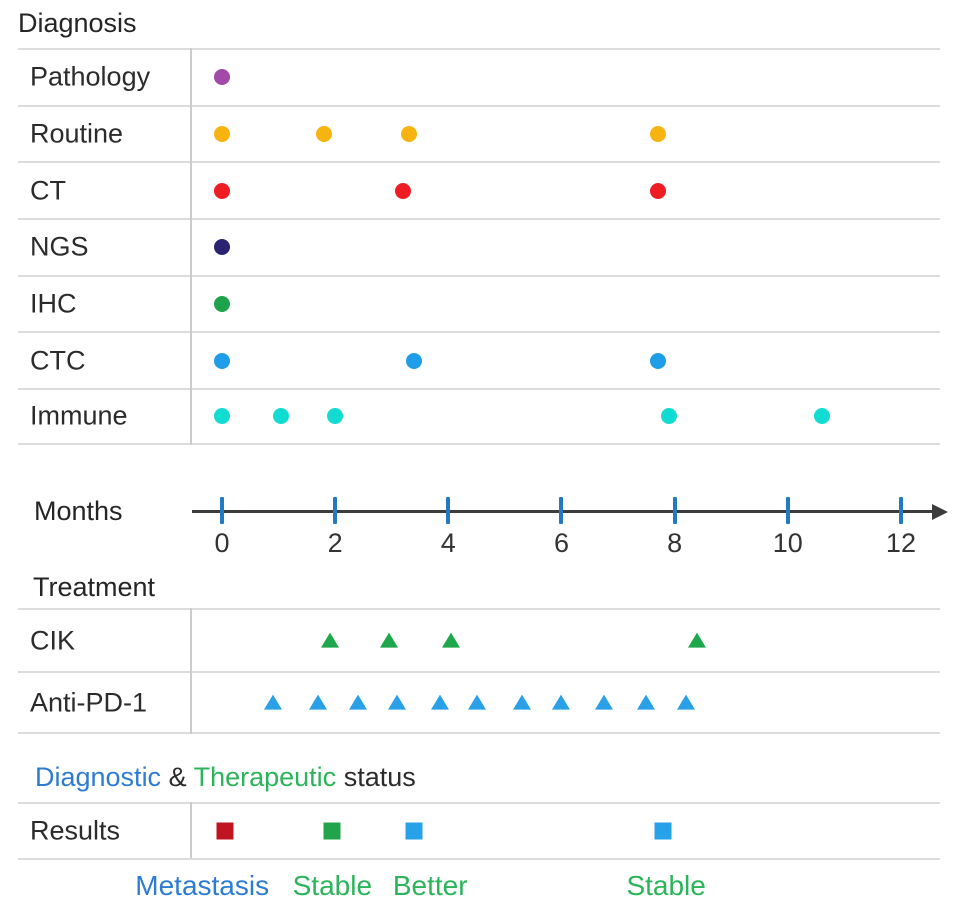 Image resolution: width=969 pixels, height=913 pixels. I want to click on status-heading: Diagnostic & Therapeutic status, so click(225, 777).